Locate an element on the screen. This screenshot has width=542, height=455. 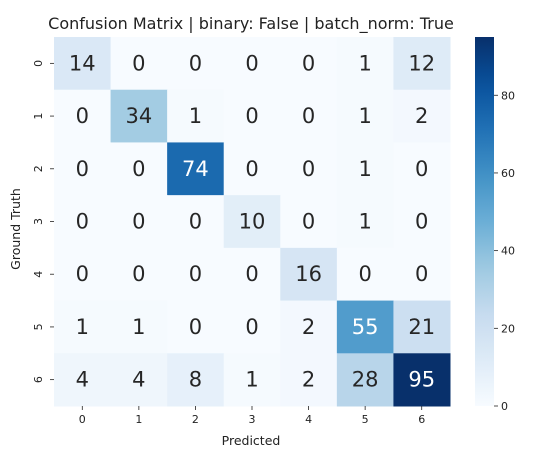
y-tick-label: 4 is located at coordinates (38, 274).